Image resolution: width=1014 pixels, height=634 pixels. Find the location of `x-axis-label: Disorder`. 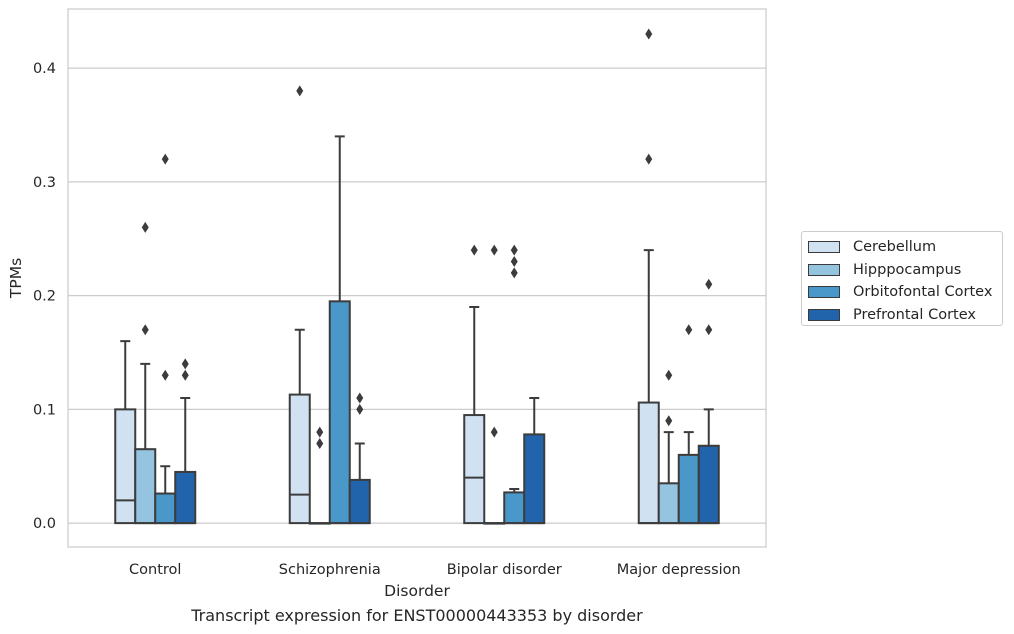

x-axis-label: Disorder is located at coordinates (417, 591).